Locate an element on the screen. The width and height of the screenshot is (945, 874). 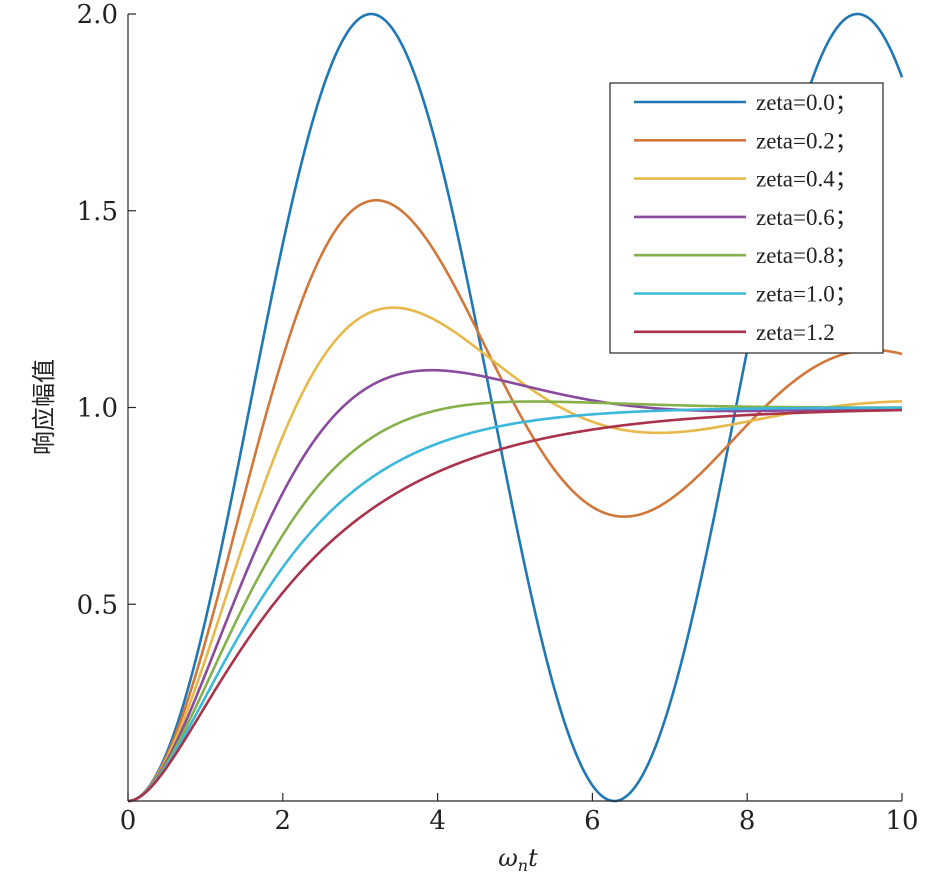
y-tick-label-2: 1.5 is located at coordinates (97, 212).